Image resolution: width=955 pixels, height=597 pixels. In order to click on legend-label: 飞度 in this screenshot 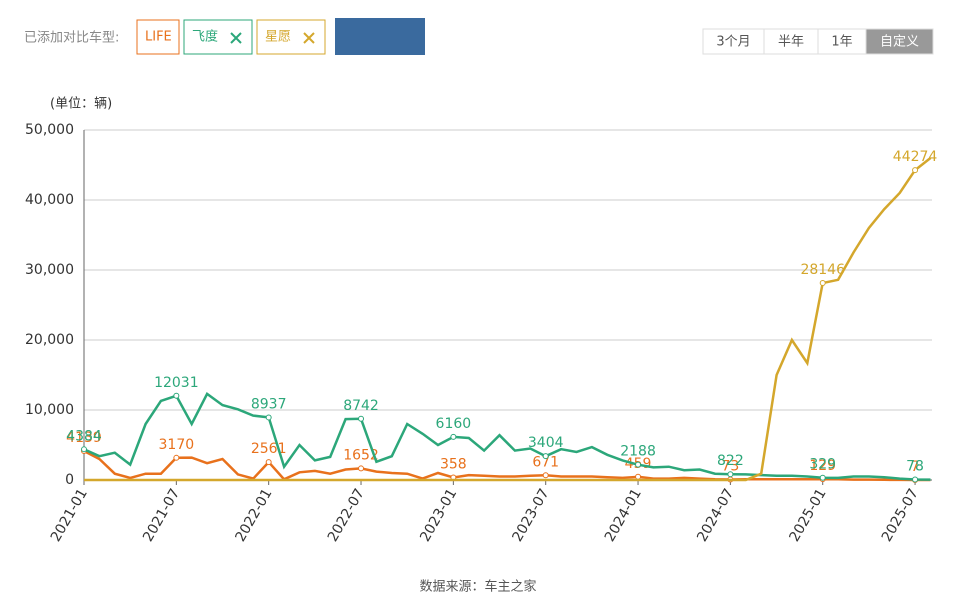, I will do `click(205, 37)`.